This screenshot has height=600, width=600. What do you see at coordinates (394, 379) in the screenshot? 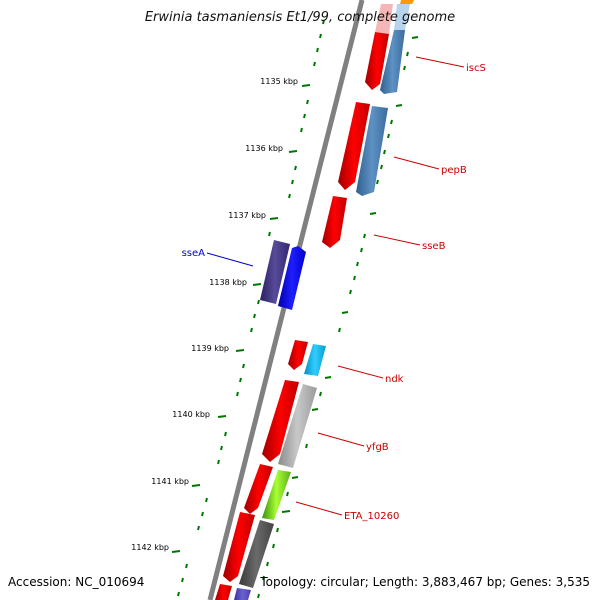
I see `gene-label-ndk: ndk` at bounding box center [394, 379].